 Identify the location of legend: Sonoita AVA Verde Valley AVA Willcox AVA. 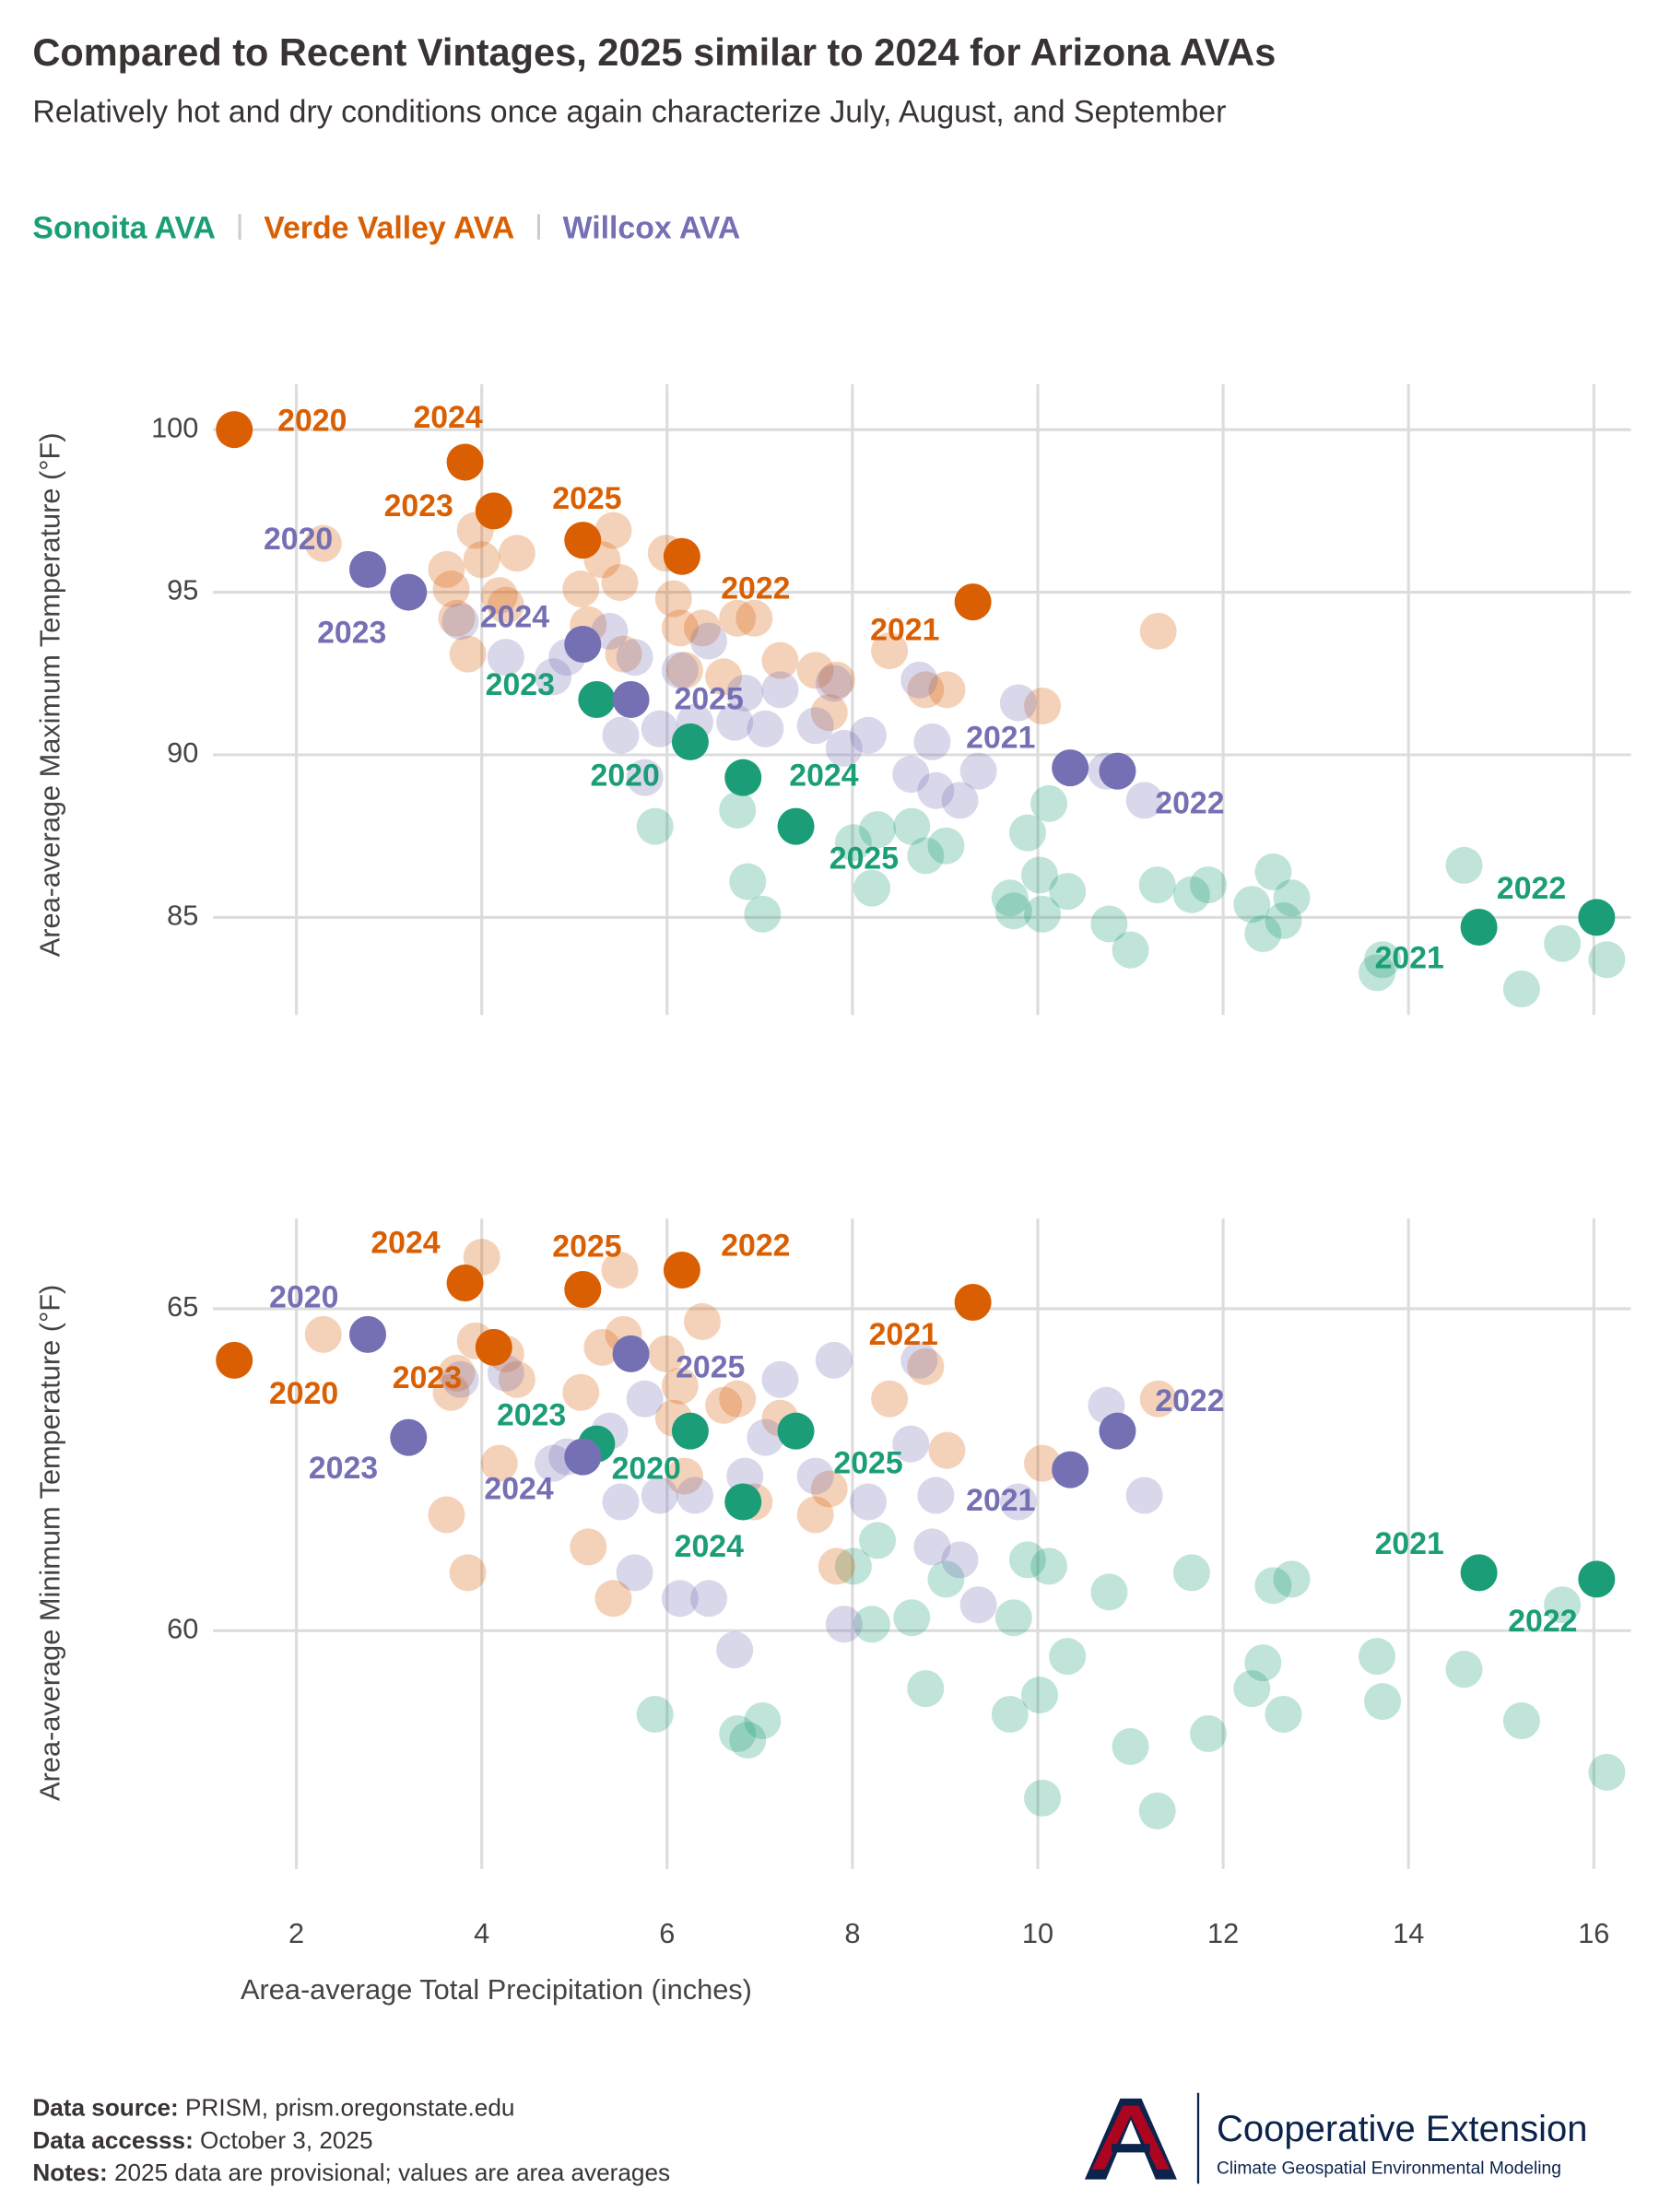
(386, 227).